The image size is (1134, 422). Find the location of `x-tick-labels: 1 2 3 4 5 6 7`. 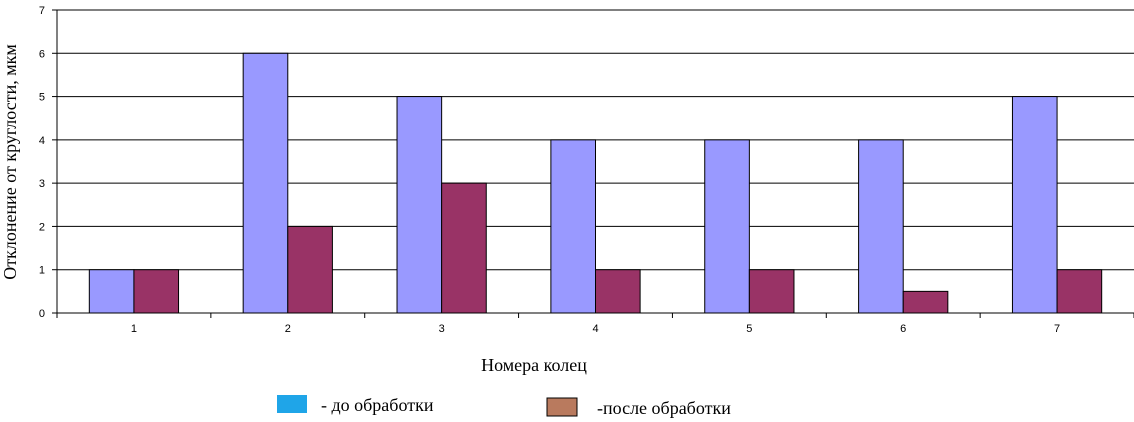

x-tick-labels: 1 2 3 4 5 6 7 is located at coordinates (595, 324).